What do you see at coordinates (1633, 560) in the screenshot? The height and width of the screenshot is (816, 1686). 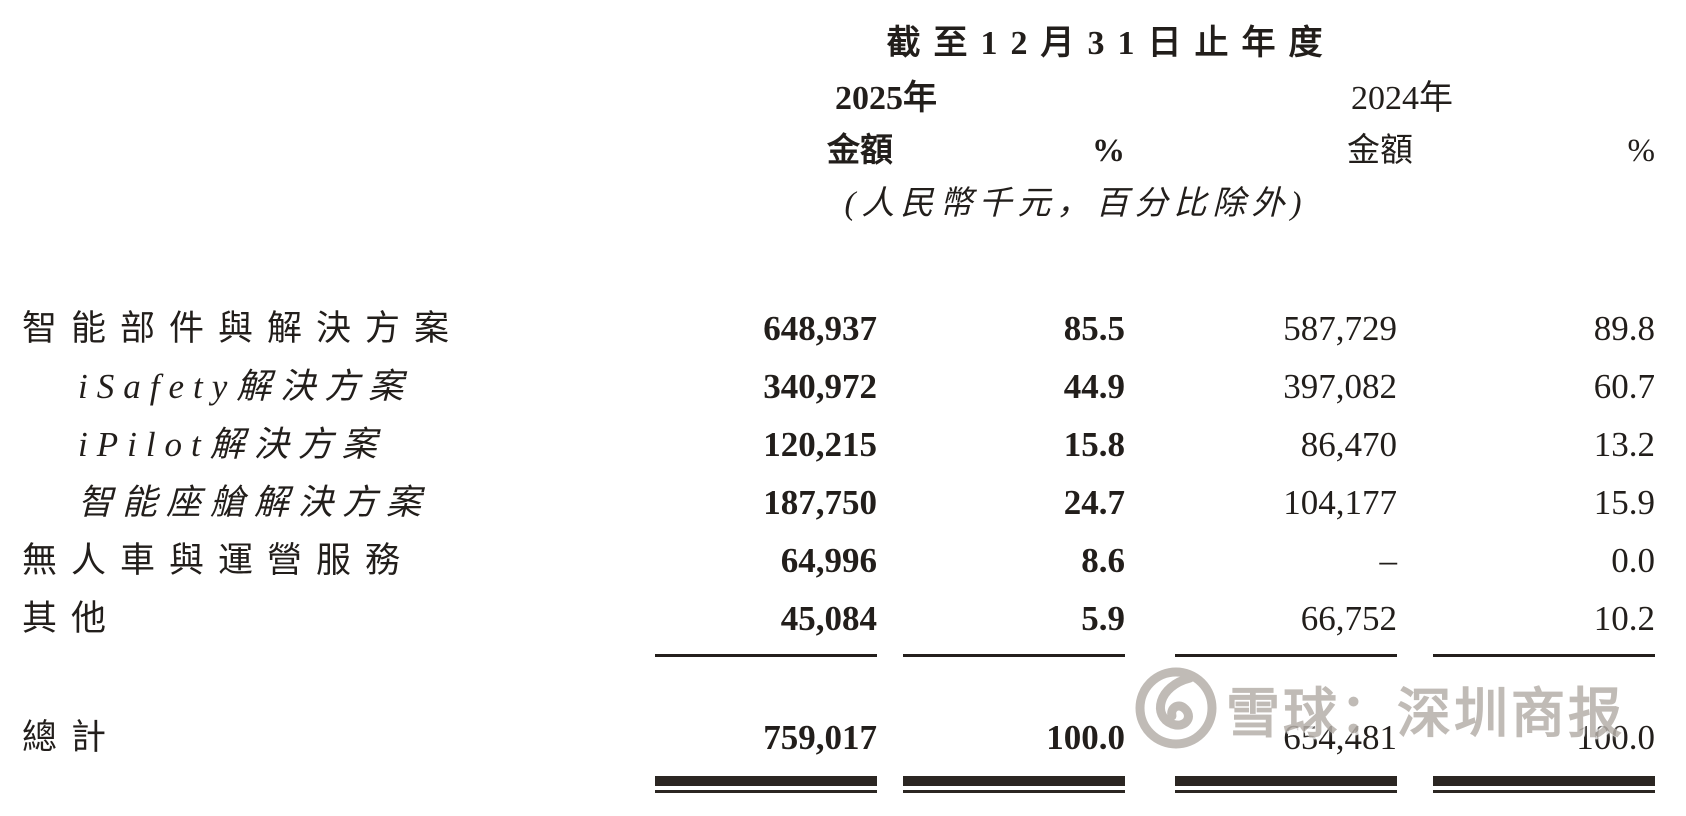 I see `pct-2024: 0.0` at bounding box center [1633, 560].